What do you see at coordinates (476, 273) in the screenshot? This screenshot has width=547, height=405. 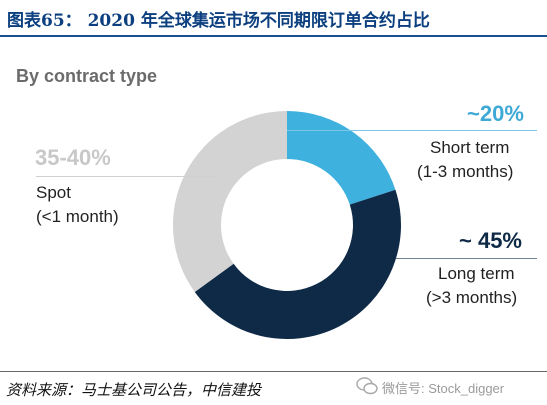 I see `long-term-label: Long term` at bounding box center [476, 273].